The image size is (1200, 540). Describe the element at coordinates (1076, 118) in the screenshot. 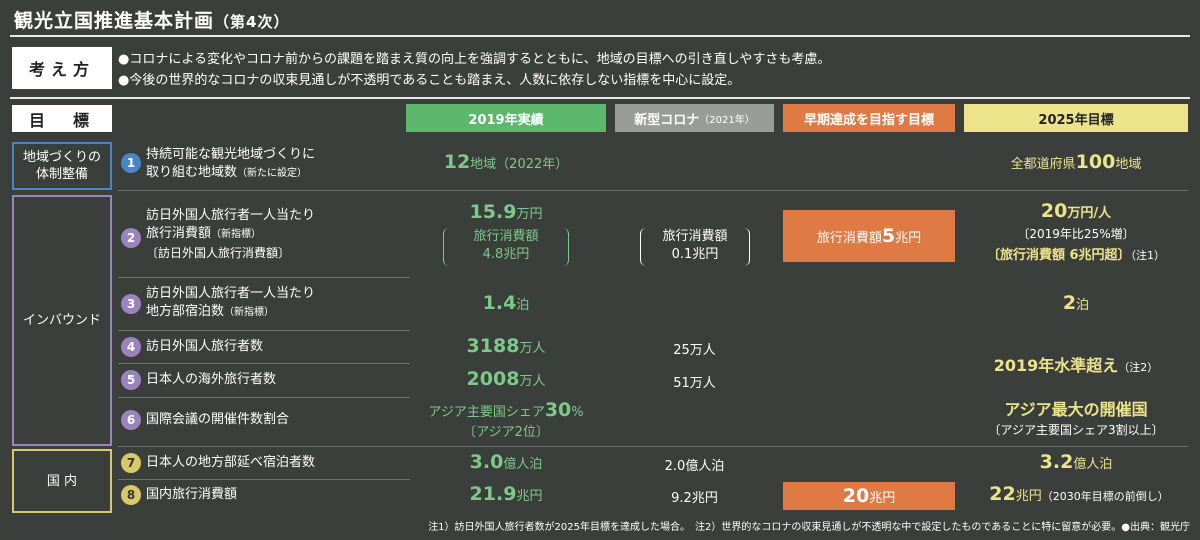

I see `header-2025-target: 2025年目標` at that location.